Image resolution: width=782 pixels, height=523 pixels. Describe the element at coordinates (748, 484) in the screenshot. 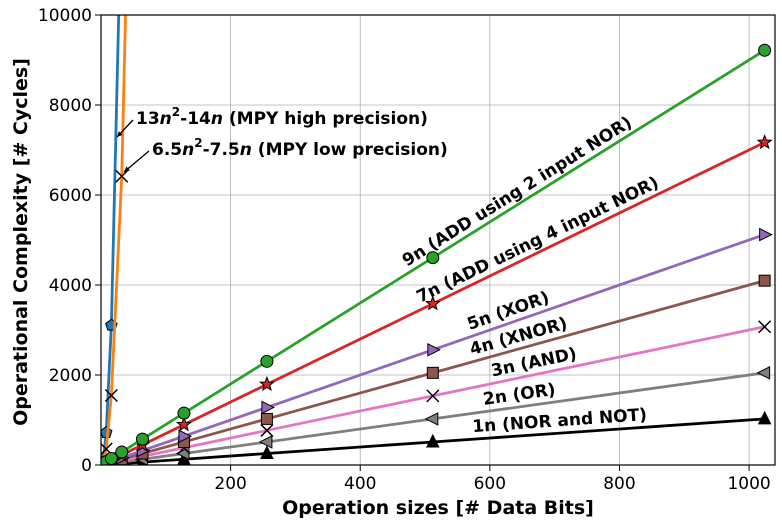

I see `x-tick-label: 1000` at that location.